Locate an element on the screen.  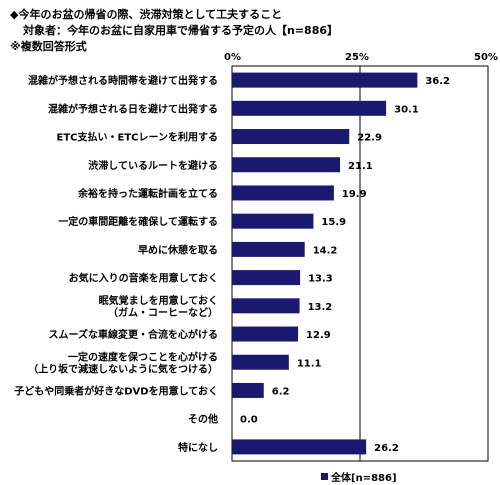
category-label: 一定の車間距離を確保して運転する is located at coordinates (138, 221).